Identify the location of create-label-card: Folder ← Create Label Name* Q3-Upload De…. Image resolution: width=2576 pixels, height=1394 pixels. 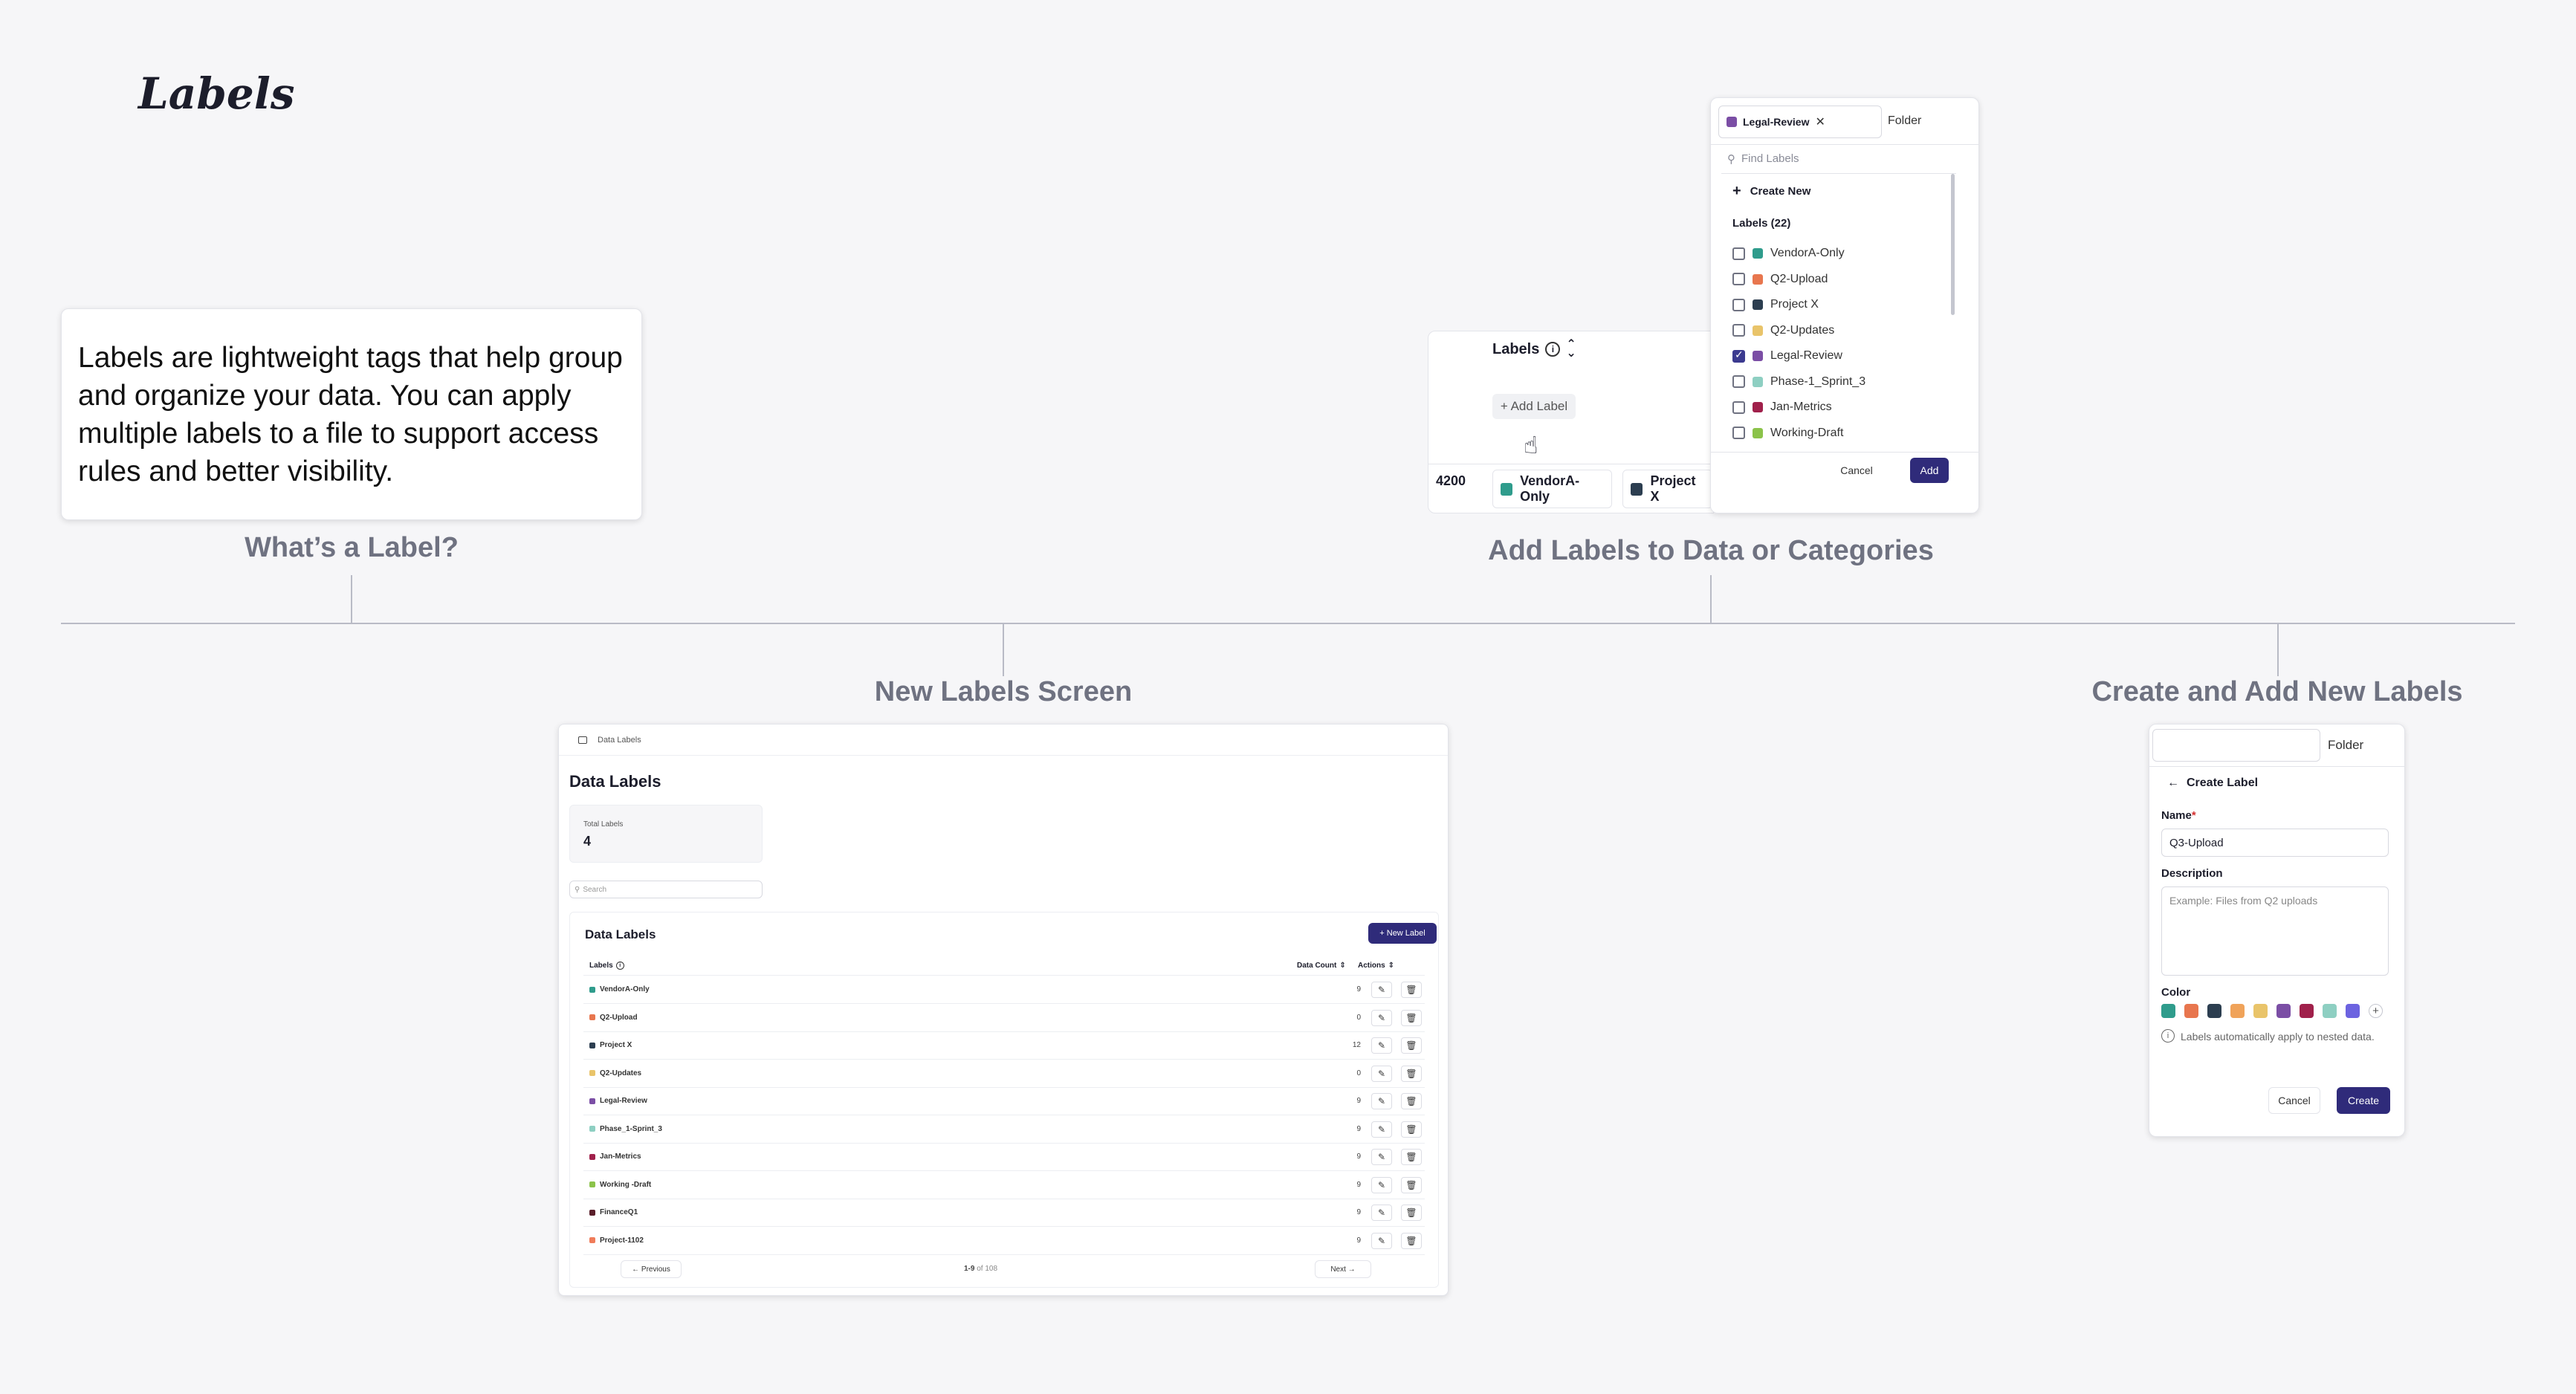
(2277, 930).